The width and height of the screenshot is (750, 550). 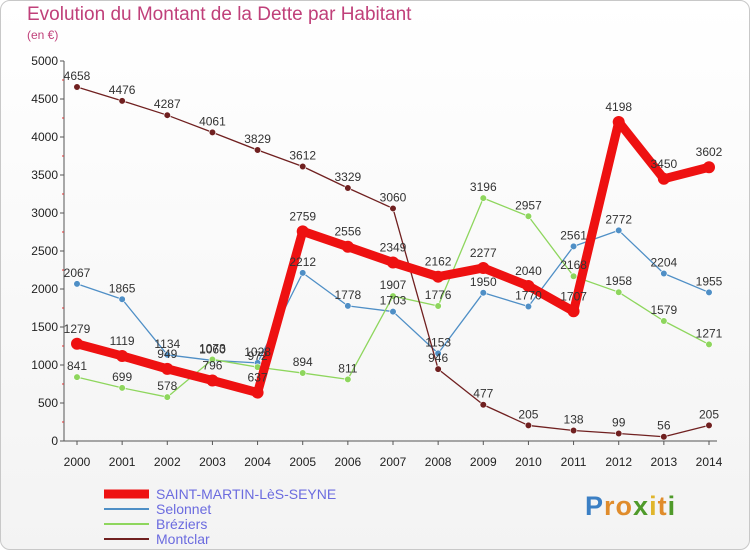 What do you see at coordinates (44, 99) in the screenshot?
I see `y-tick-label: 4500` at bounding box center [44, 99].